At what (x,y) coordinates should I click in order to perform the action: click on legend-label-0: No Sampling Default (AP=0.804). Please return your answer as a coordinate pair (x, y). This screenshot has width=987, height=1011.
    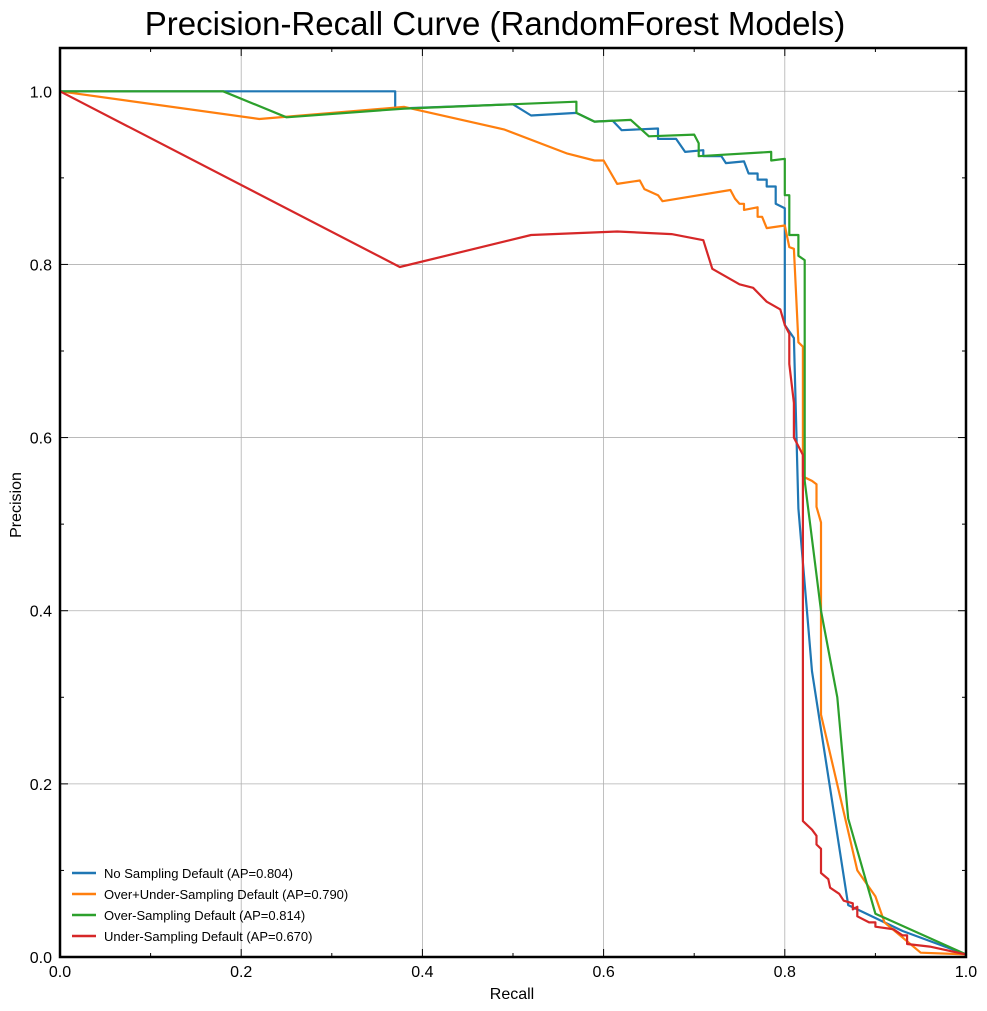
    Looking at the image, I should click on (198, 873).